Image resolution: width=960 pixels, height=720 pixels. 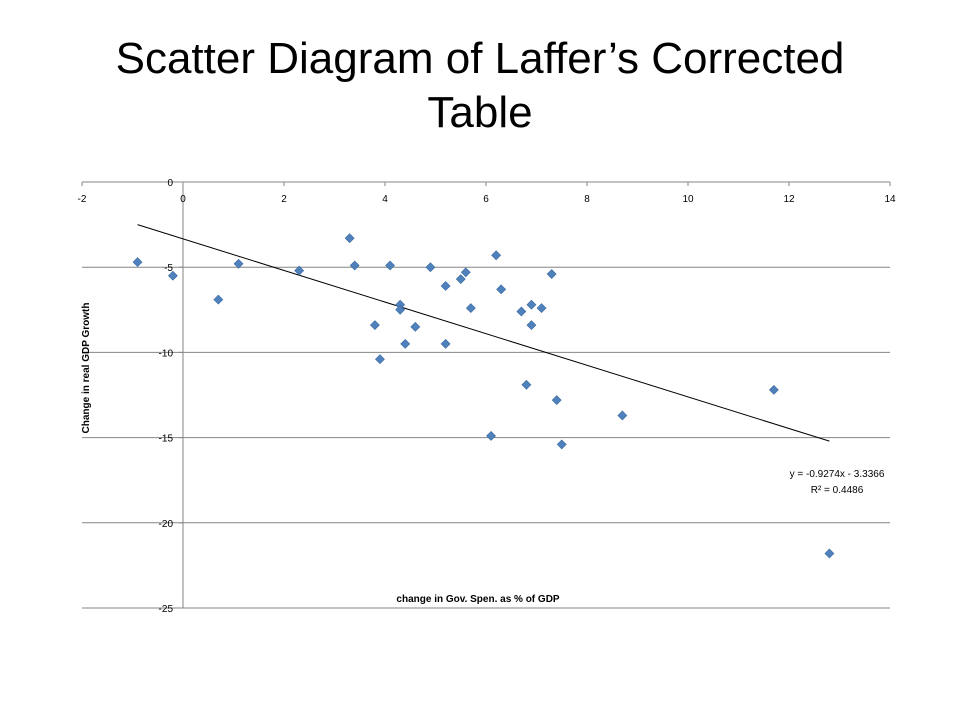 What do you see at coordinates (86, 368) in the screenshot?
I see `y-axis-title: Change in real GDP Growth` at bounding box center [86, 368].